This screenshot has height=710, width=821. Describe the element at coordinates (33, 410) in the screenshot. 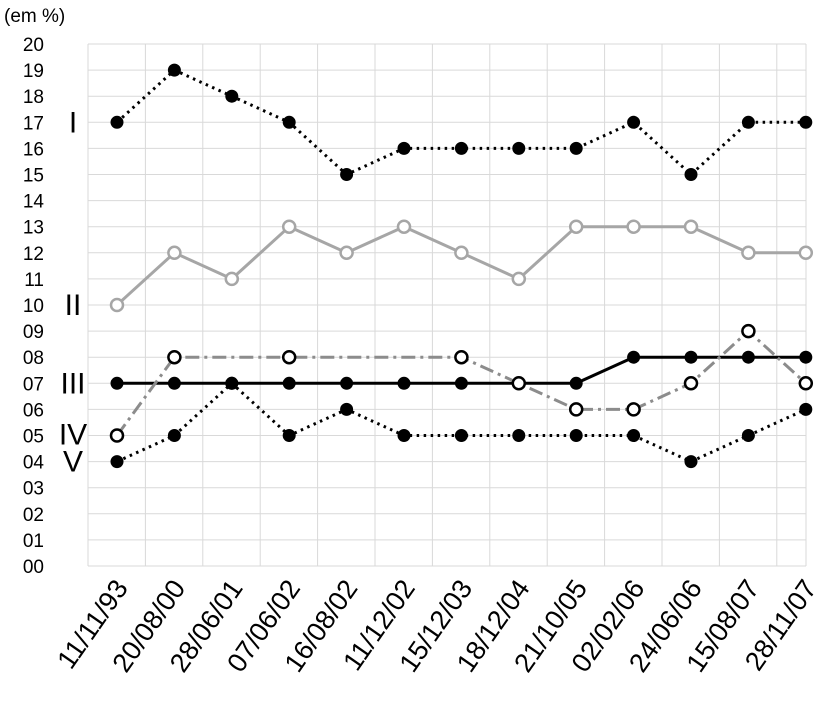

I see `y-tick-label: 06` at that location.